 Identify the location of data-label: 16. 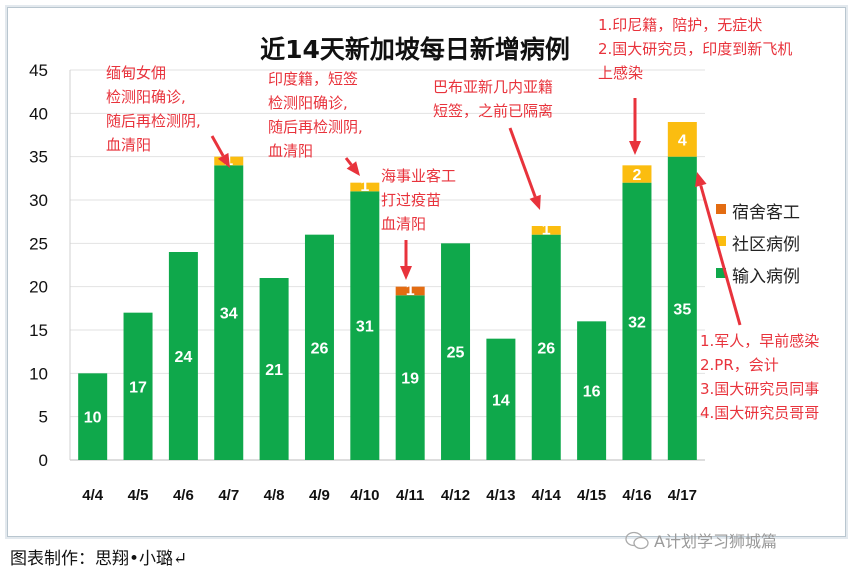
(592, 392).